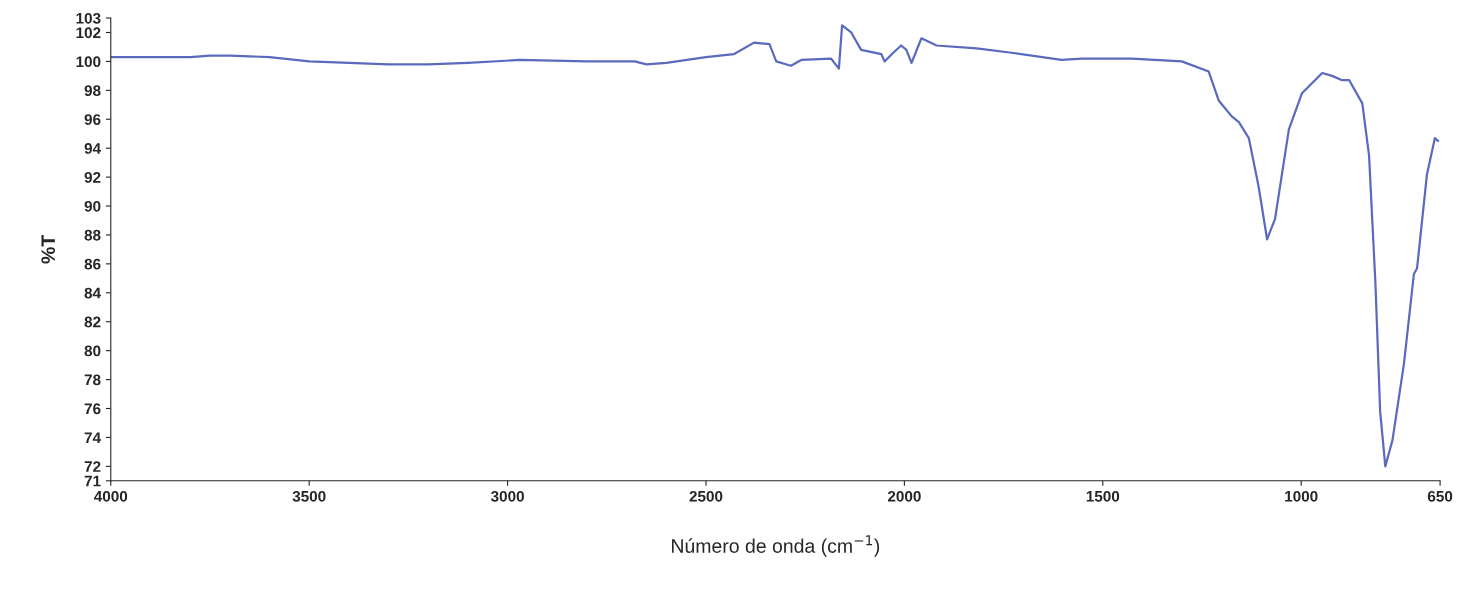 This screenshot has width=1477, height=601. What do you see at coordinates (92, 481) in the screenshot?
I see `y-tick-label: 71` at bounding box center [92, 481].